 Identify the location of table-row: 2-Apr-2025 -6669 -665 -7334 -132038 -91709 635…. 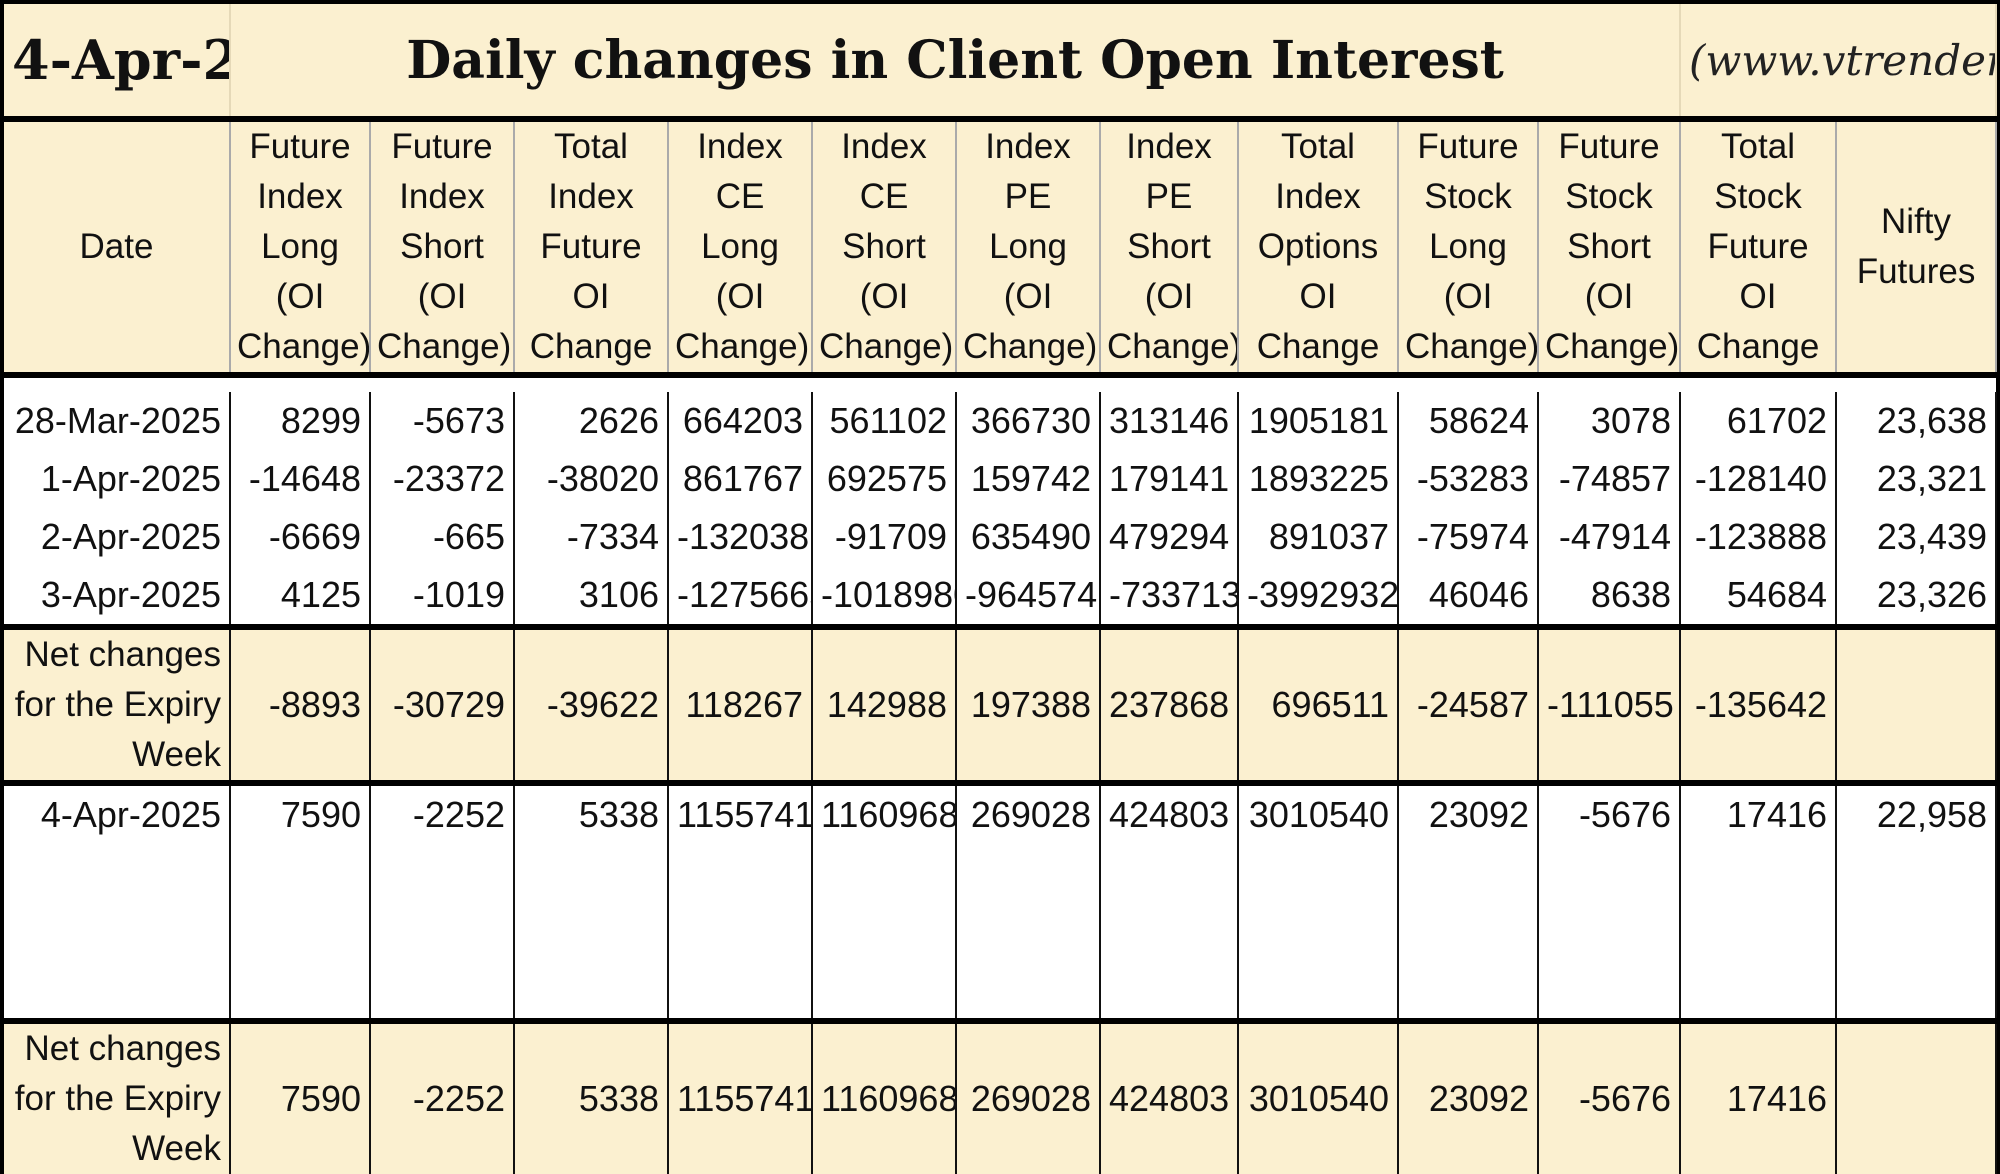
(1001, 537).